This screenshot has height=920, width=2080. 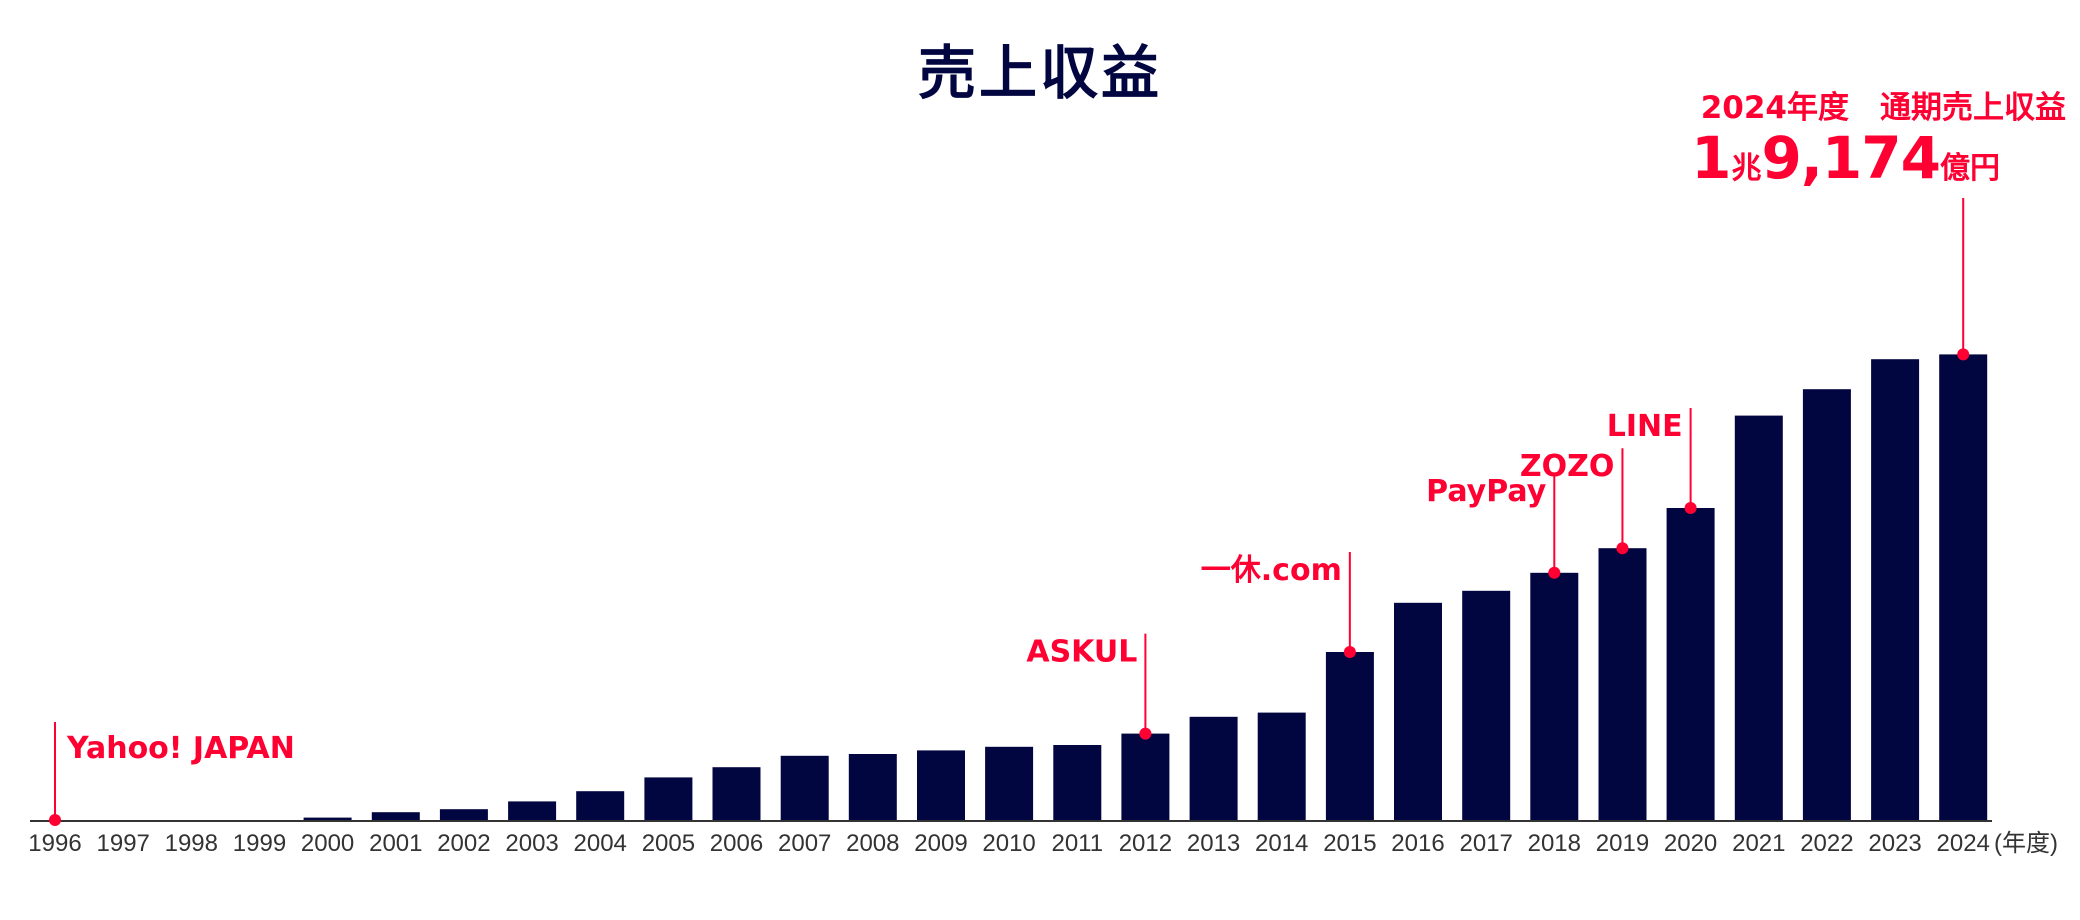 What do you see at coordinates (1281, 766) in the screenshot?
I see `bar-2014` at bounding box center [1281, 766].